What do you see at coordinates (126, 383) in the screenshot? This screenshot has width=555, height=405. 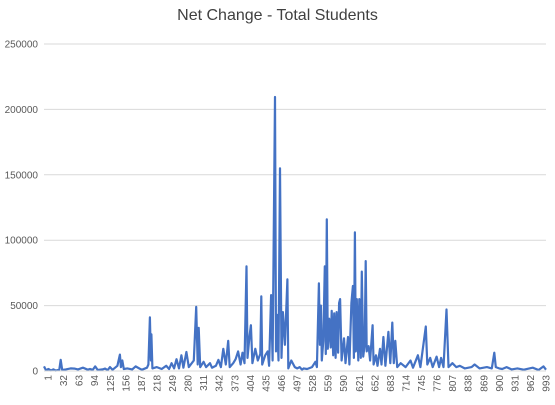 I see `x-tick-label: 156` at bounding box center [126, 383].